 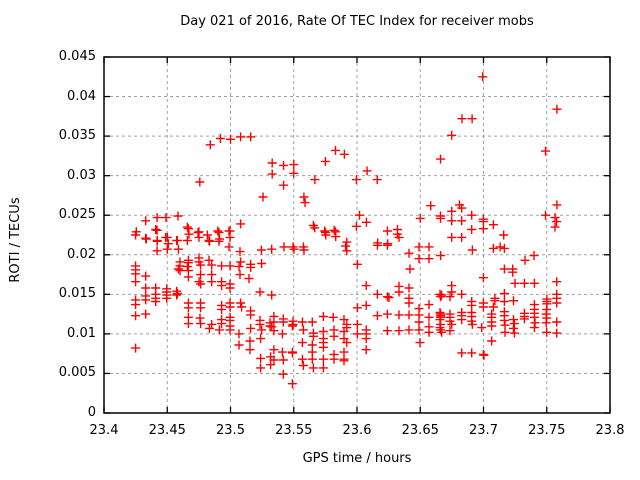 What do you see at coordinates (91, 412) in the screenshot?
I see `y-tick-label: 0` at bounding box center [91, 412].